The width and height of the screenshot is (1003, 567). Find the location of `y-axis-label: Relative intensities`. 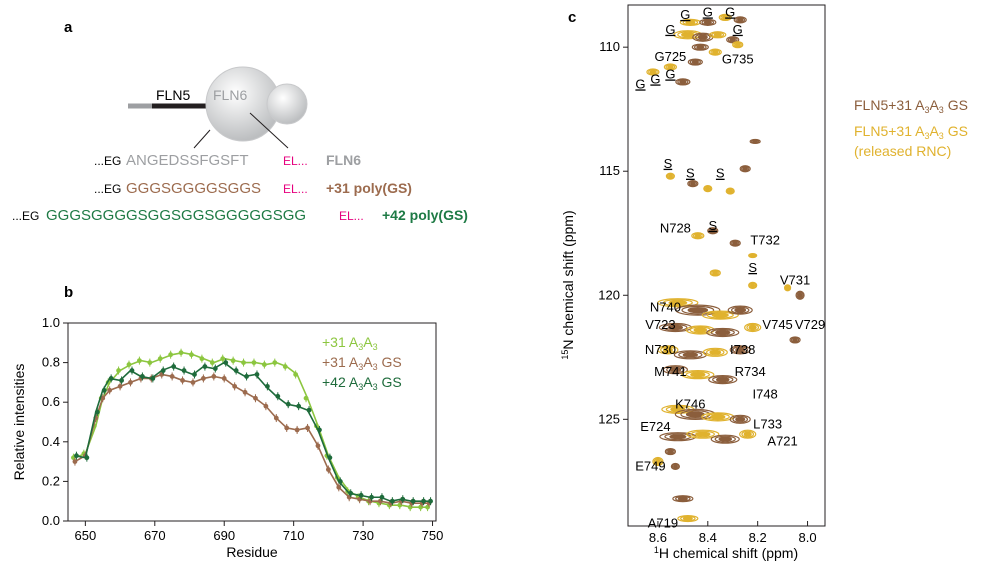

y-axis-label: Relative intensities is located at coordinates (19, 422).